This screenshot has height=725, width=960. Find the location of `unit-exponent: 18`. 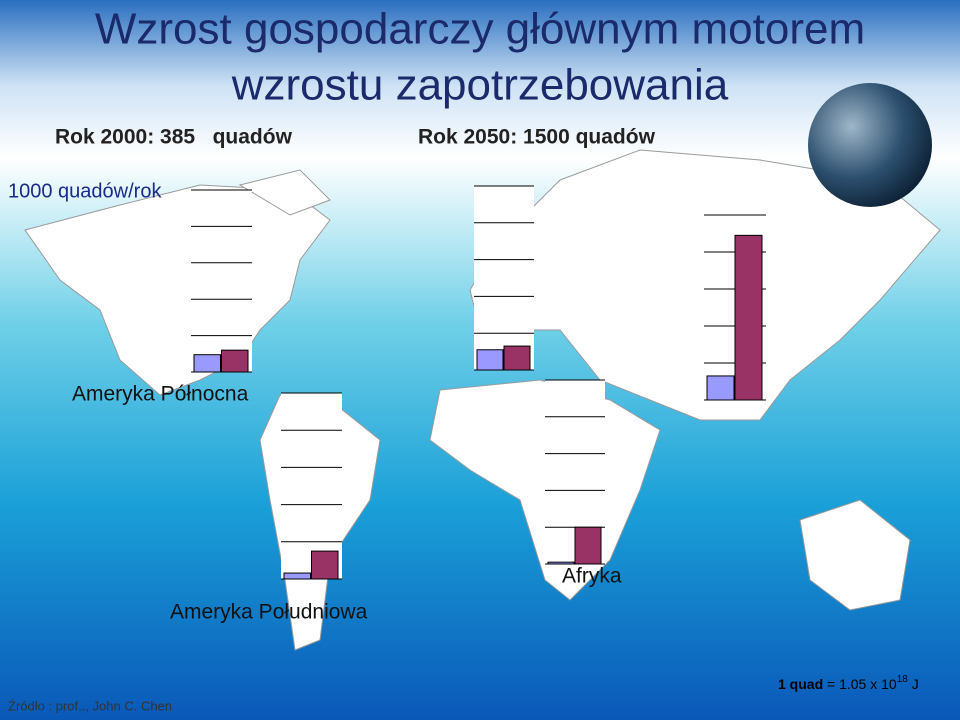

unit-exponent: 18 is located at coordinates (903, 679).